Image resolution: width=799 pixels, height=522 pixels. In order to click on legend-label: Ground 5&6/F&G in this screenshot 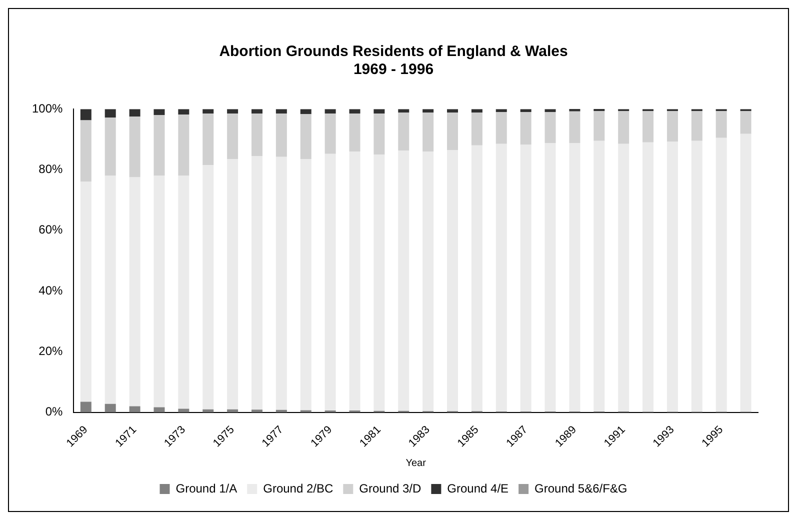, I will do `click(581, 488)`.